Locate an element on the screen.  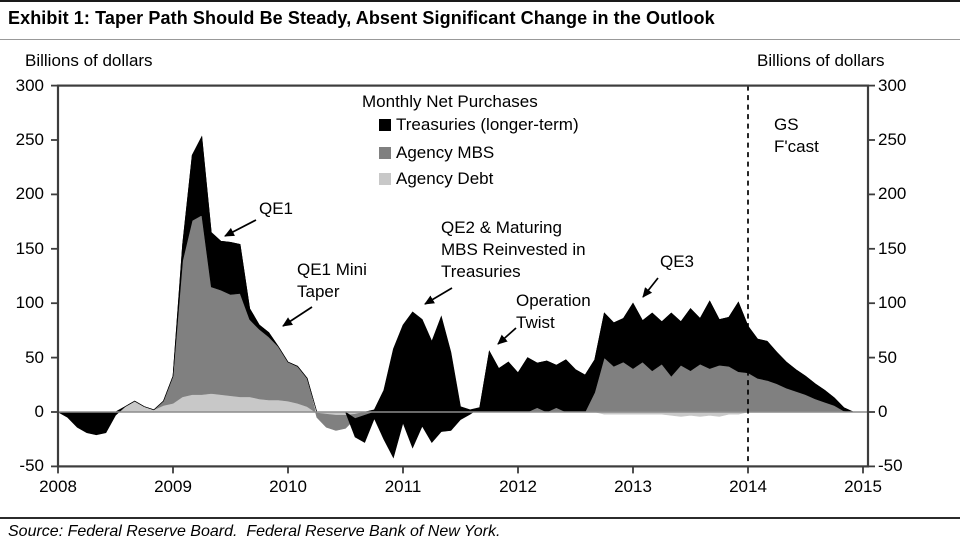
y-axis-label-left: 50 is located at coordinates (34, 357).